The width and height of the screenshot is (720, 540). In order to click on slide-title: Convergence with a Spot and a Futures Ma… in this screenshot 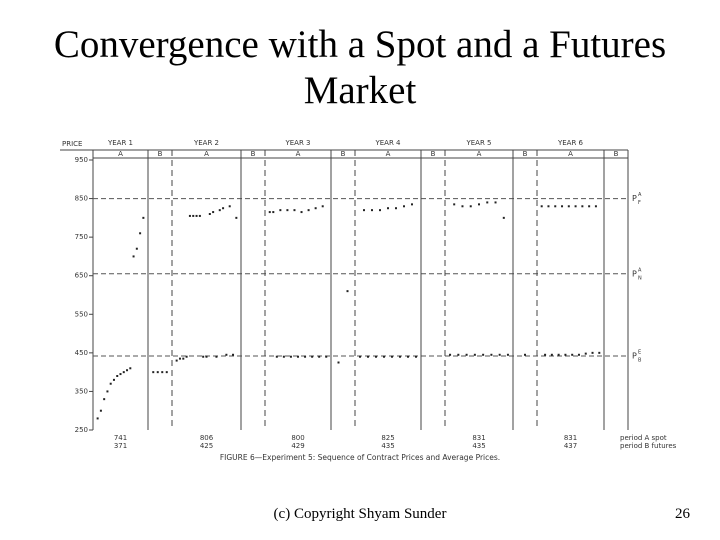, I will do `click(360, 67)`.